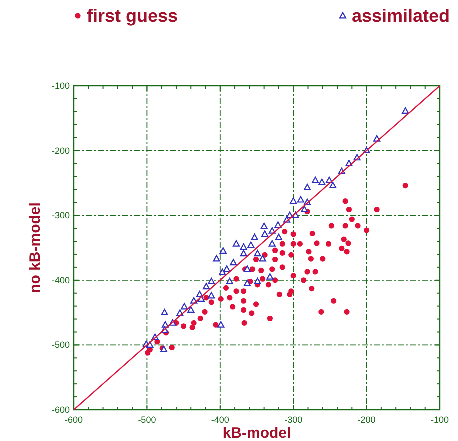  Describe the element at coordinates (74, 420) in the screenshot. I see `x-tick-label: -600` at that location.